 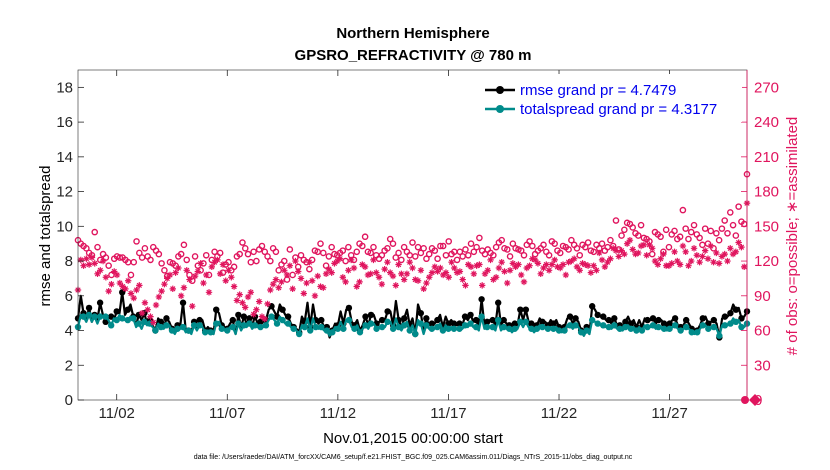 What do you see at coordinates (69, 331) in the screenshot?
I see `y-tick-label-left: 4` at bounding box center [69, 331].